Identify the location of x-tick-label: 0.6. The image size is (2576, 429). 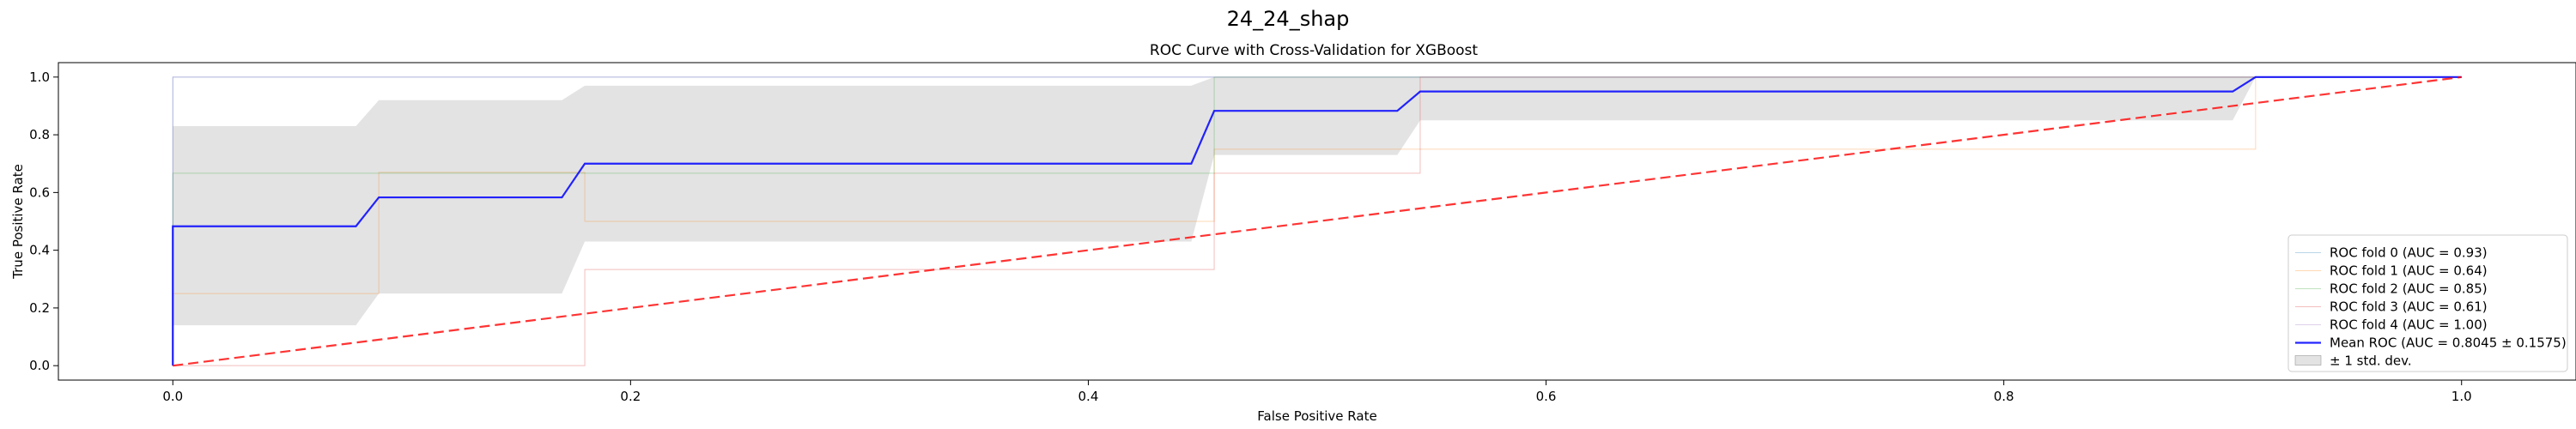
(1546, 396).